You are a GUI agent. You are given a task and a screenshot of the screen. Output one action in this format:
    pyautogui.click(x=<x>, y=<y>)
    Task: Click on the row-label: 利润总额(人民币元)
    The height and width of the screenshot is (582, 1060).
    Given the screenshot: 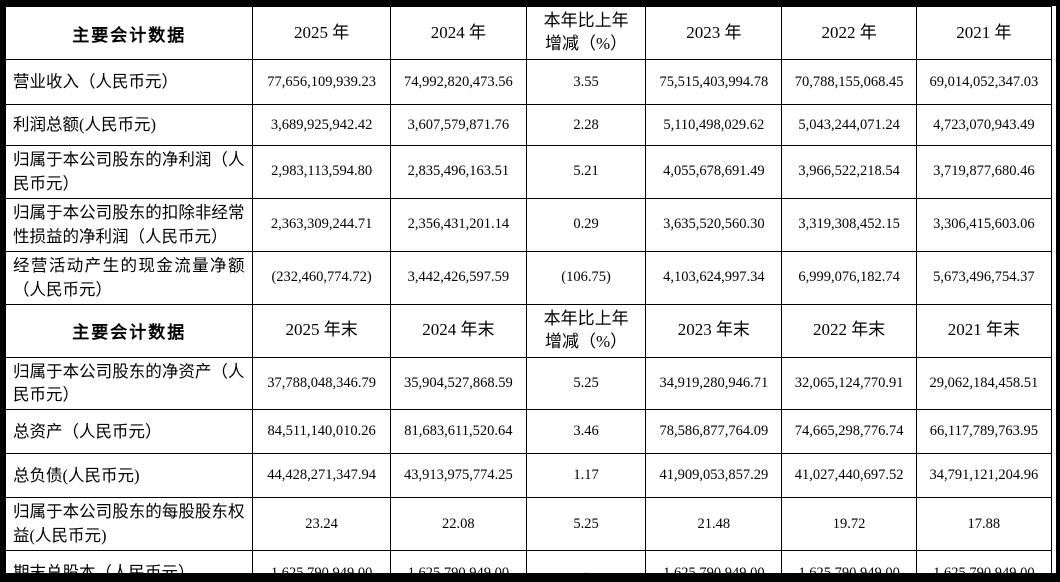 What is the action you would take?
    pyautogui.click(x=129, y=125)
    